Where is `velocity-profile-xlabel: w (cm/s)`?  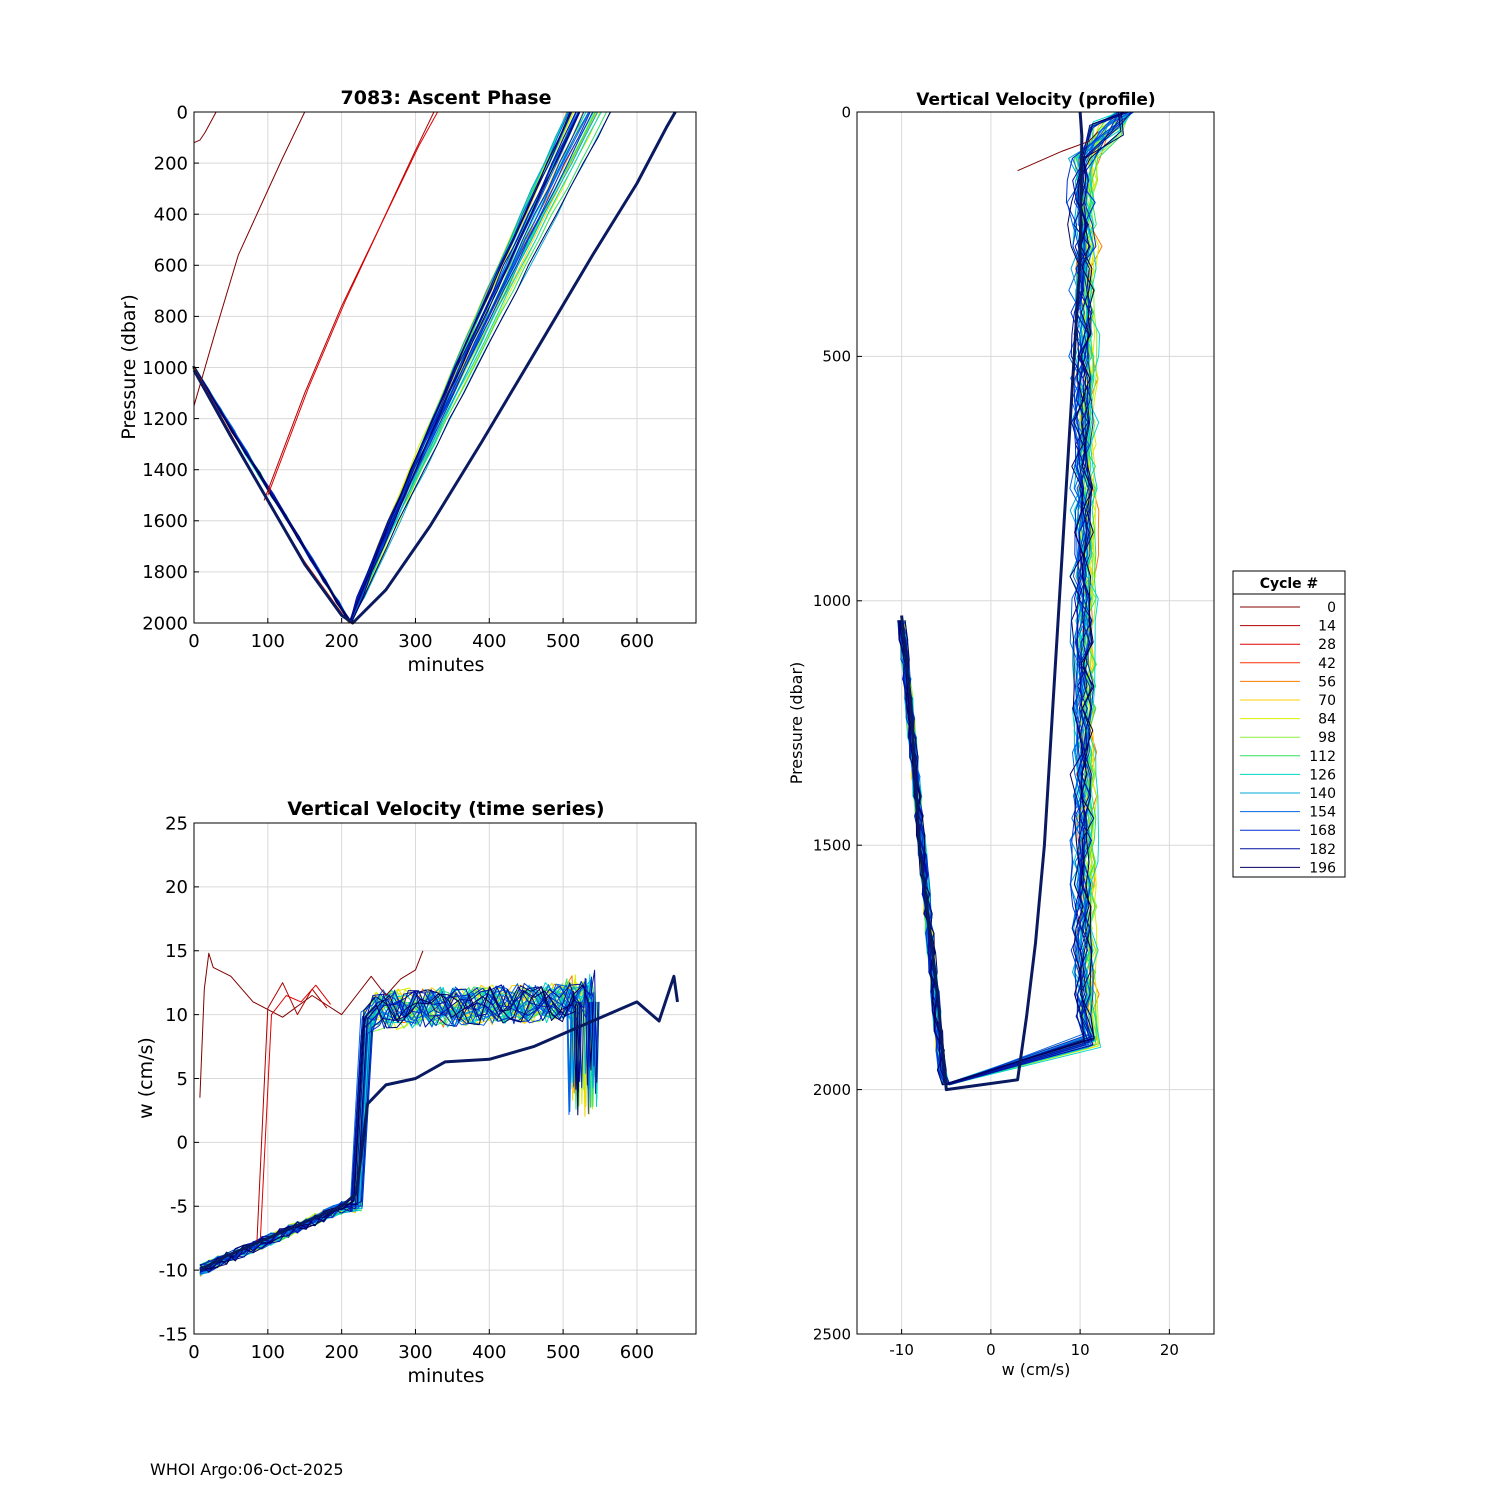
velocity-profile-xlabel: w (cm/s) is located at coordinates (1036, 1369).